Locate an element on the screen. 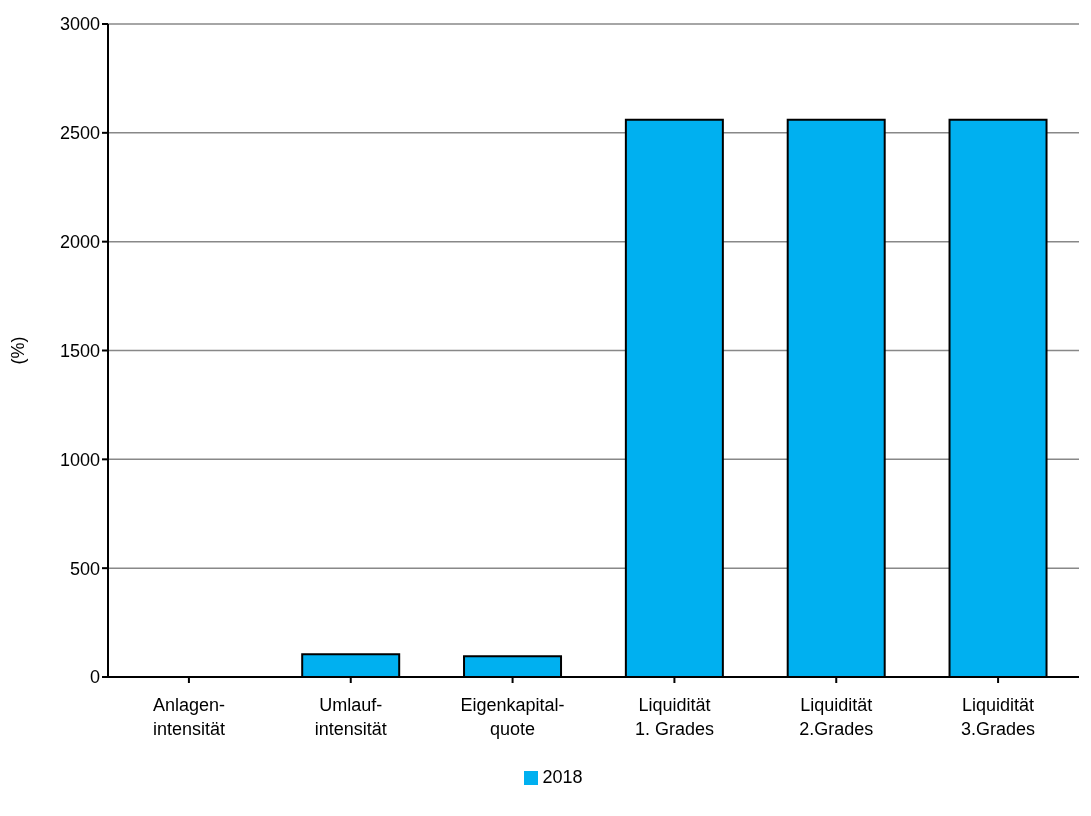 The width and height of the screenshot is (1091, 816). y-tick-label: 500 is located at coordinates (84, 568).